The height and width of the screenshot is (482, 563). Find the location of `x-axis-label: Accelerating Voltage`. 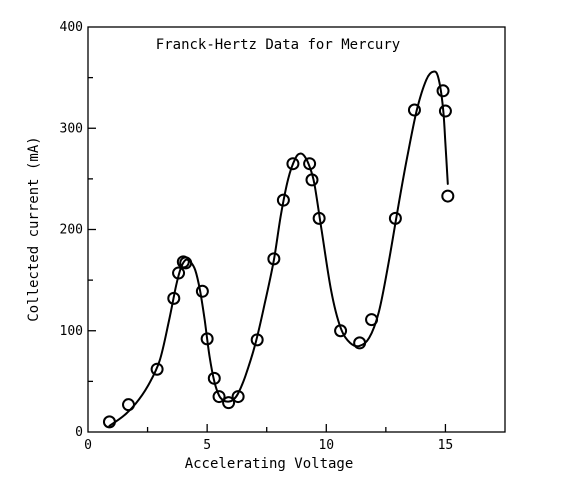

x-axis-label: Accelerating Voltage is located at coordinates (269, 464).